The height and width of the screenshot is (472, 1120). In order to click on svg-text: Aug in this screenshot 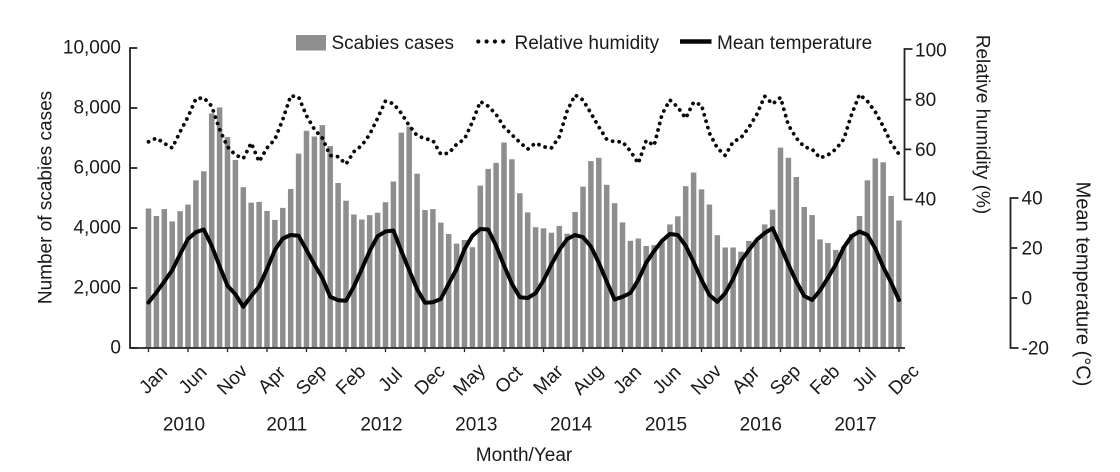, I will do `click(588, 380)`.